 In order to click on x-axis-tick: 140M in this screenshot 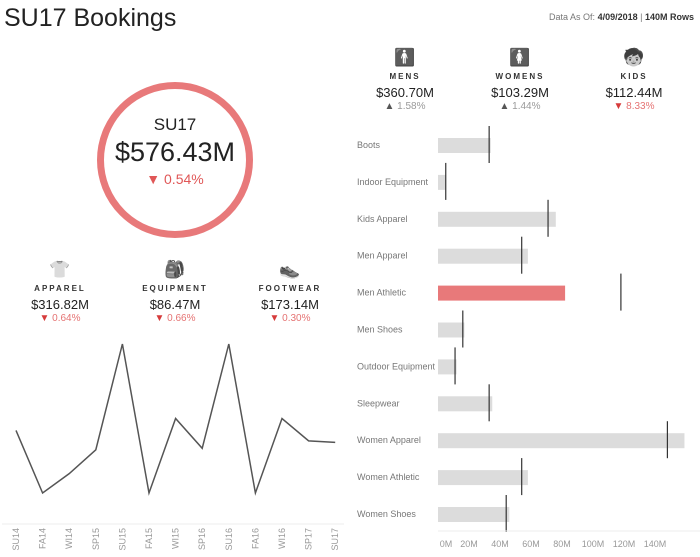, I will do `click(655, 544)`.